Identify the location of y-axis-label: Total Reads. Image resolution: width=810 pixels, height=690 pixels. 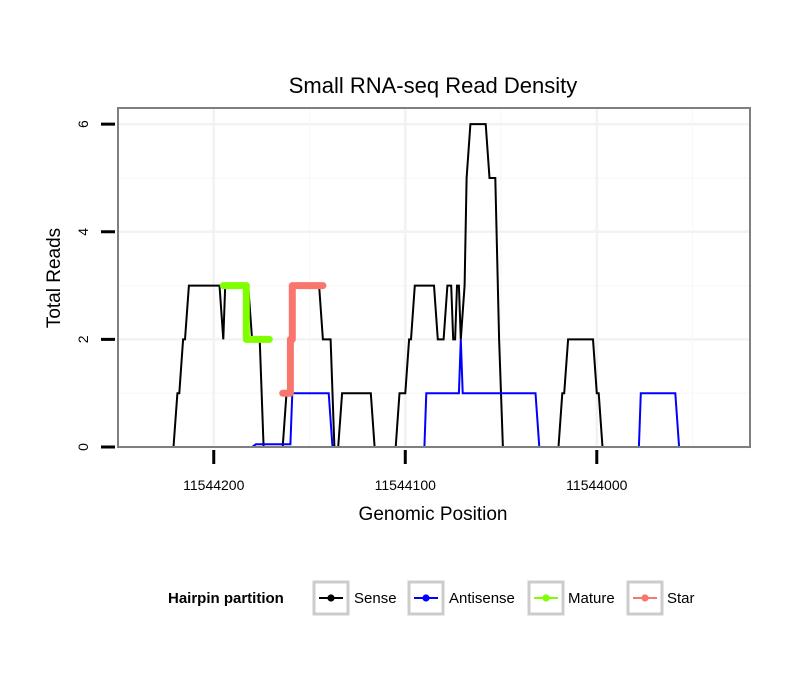
(54, 278).